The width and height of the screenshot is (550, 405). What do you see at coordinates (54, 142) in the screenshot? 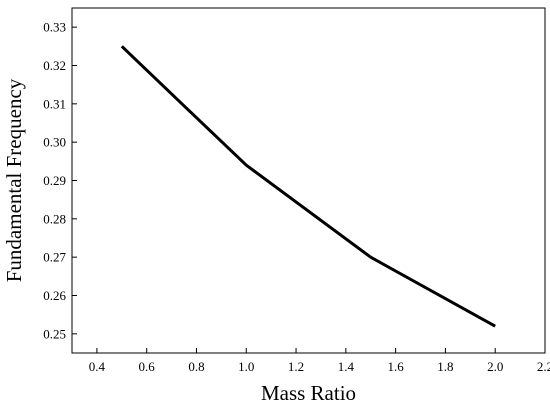
I see `y-tick-label: 0.30` at bounding box center [54, 142].